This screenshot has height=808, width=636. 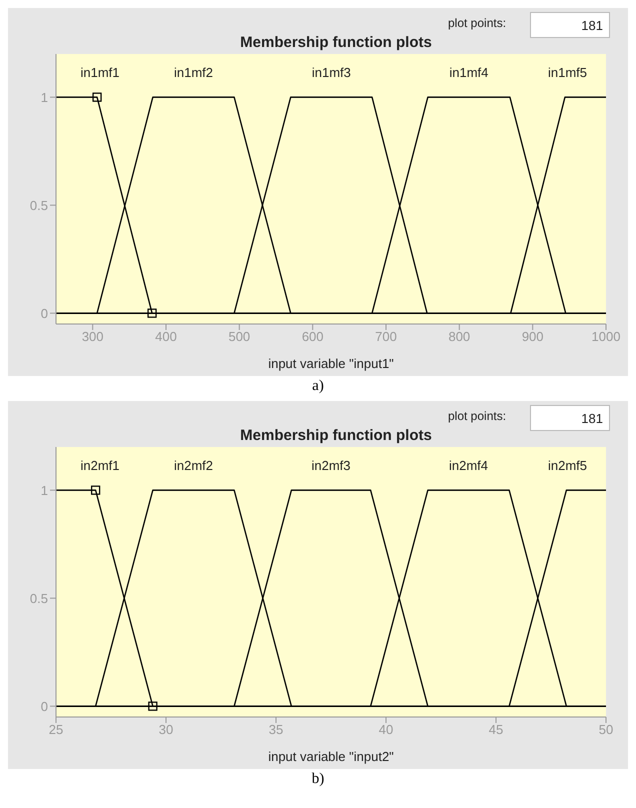 I want to click on x-tick-label: 300, so click(x=93, y=336).